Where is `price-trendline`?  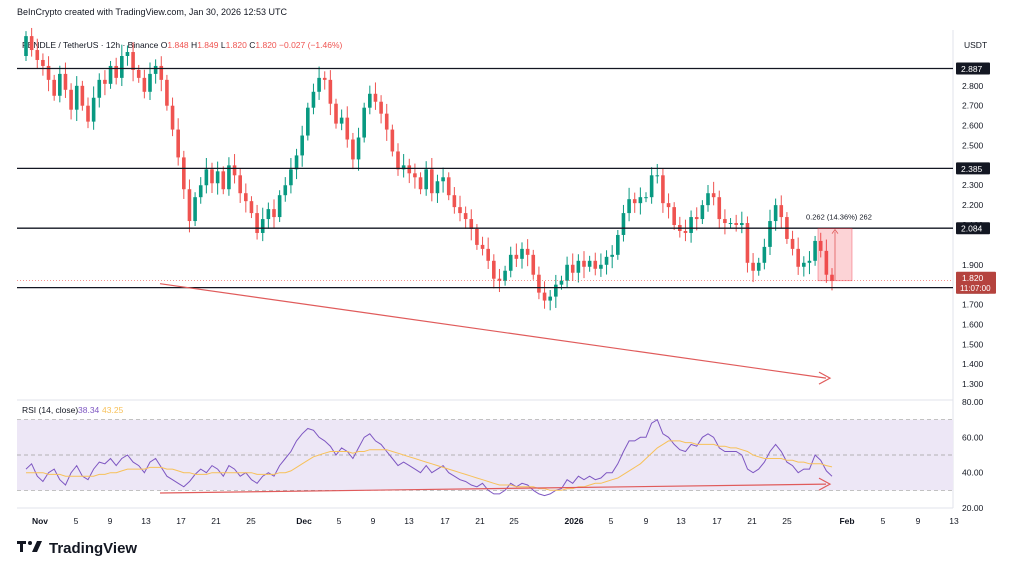
price-trendline is located at coordinates (493, 331).